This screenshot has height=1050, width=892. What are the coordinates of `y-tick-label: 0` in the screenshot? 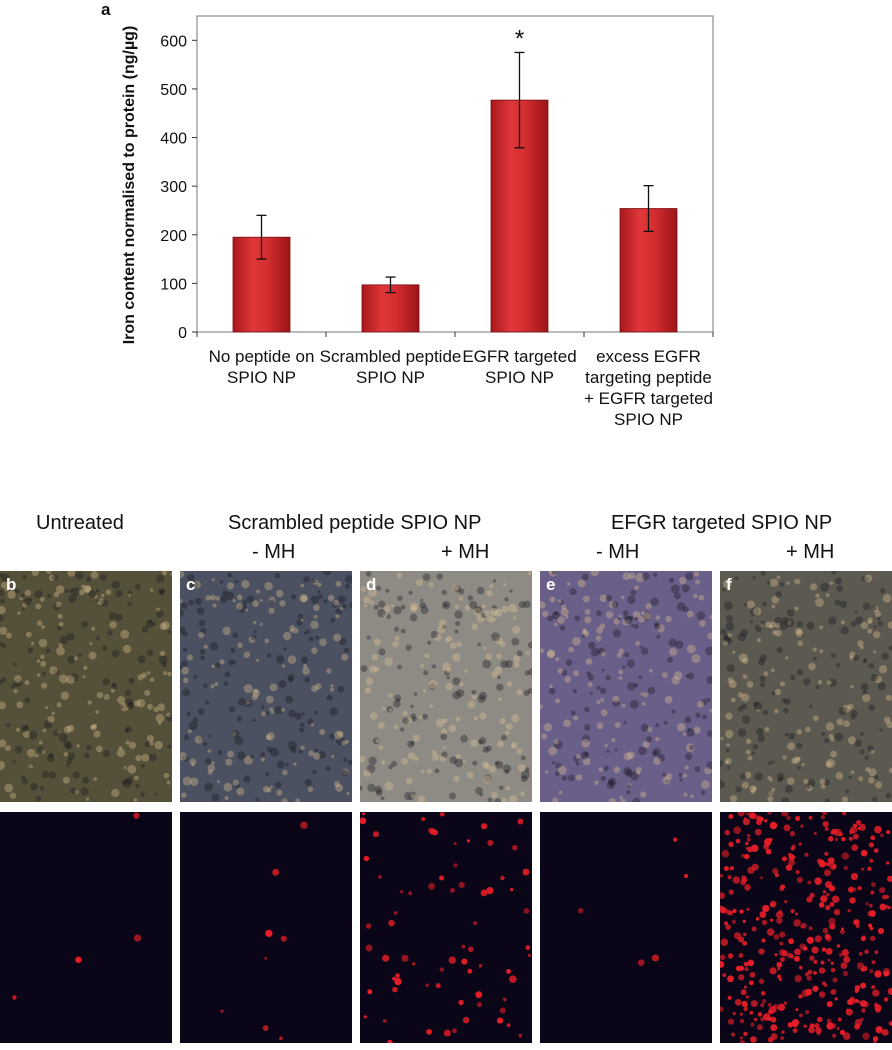 It's located at (182, 333).